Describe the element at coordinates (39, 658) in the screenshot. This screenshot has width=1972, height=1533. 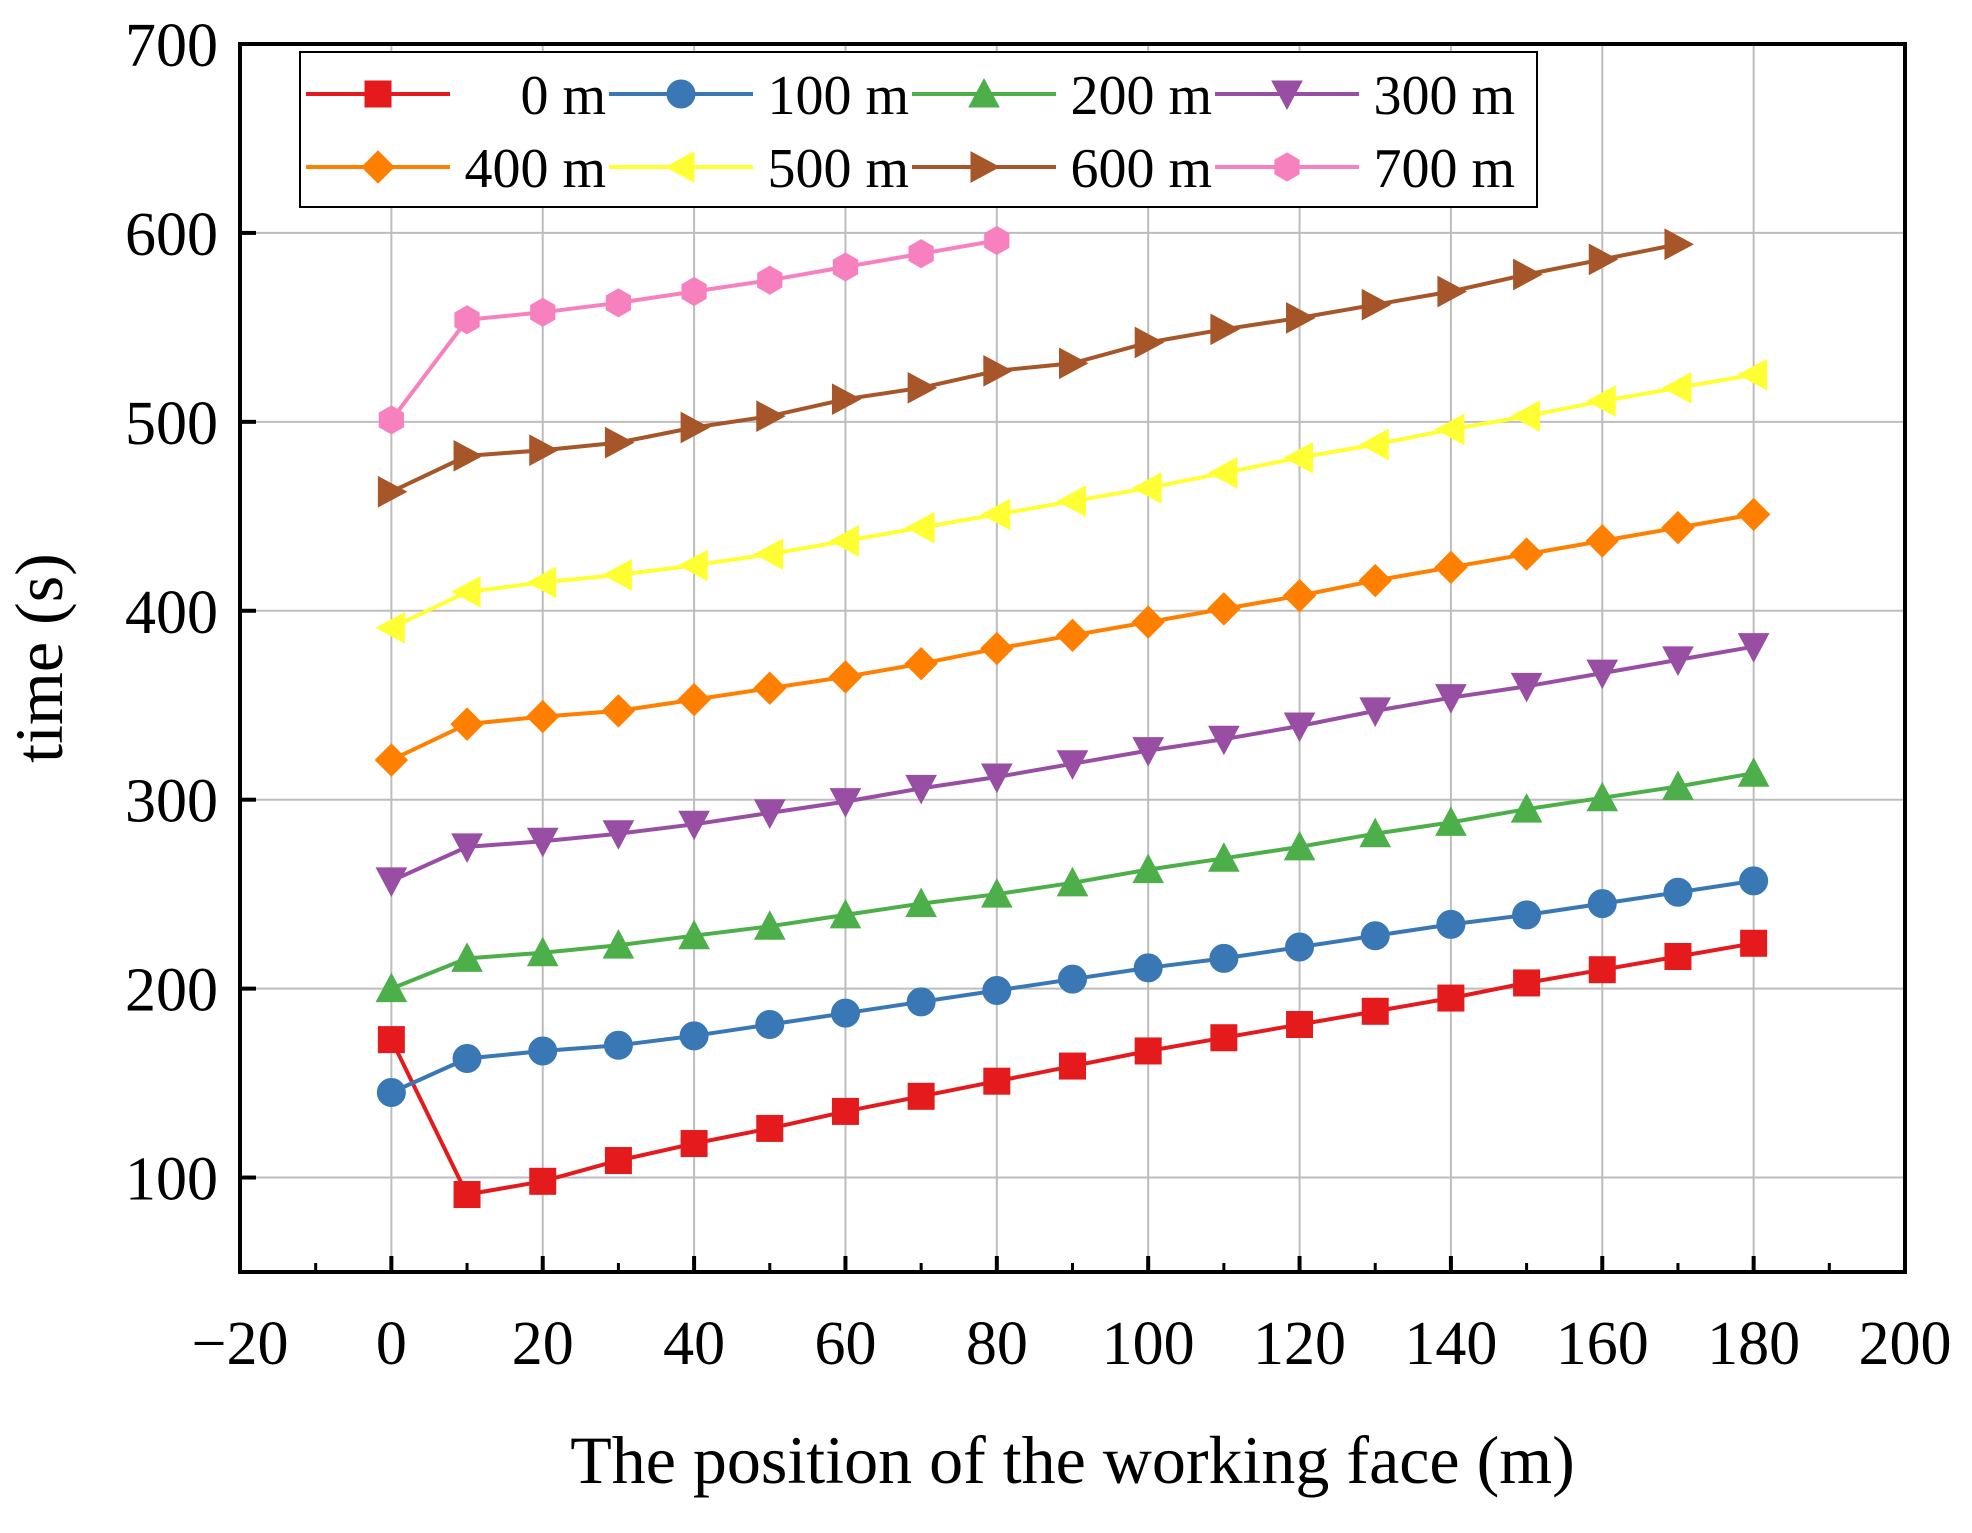
I see `y-axis-title: time (s)` at that location.